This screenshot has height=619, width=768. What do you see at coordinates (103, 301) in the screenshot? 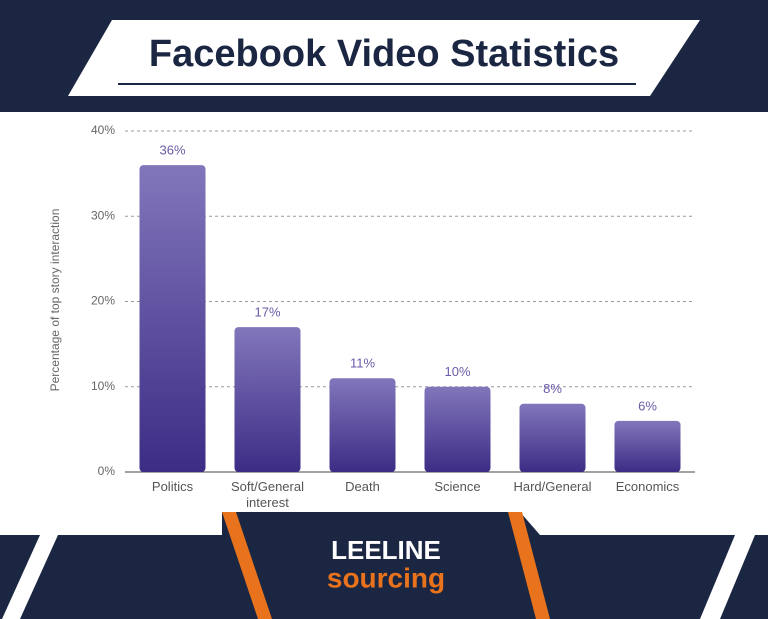
I see `y-tick-label: 20%` at bounding box center [103, 301].